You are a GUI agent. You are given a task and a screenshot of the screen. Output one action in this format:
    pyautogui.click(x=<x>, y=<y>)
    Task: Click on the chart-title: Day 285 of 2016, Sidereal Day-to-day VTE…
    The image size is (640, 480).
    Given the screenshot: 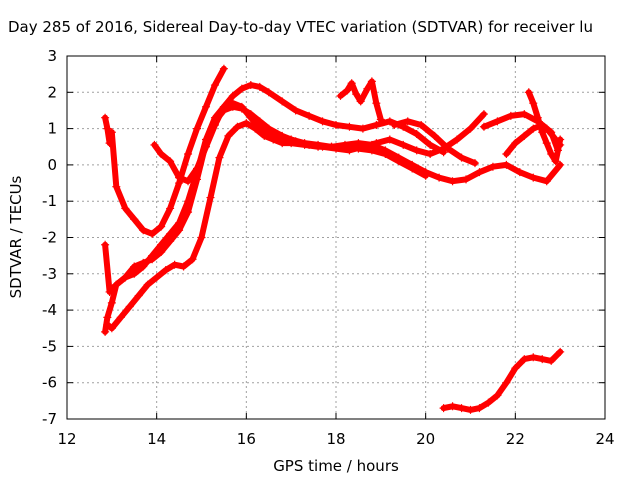 What is the action you would take?
    pyautogui.click(x=300, y=27)
    